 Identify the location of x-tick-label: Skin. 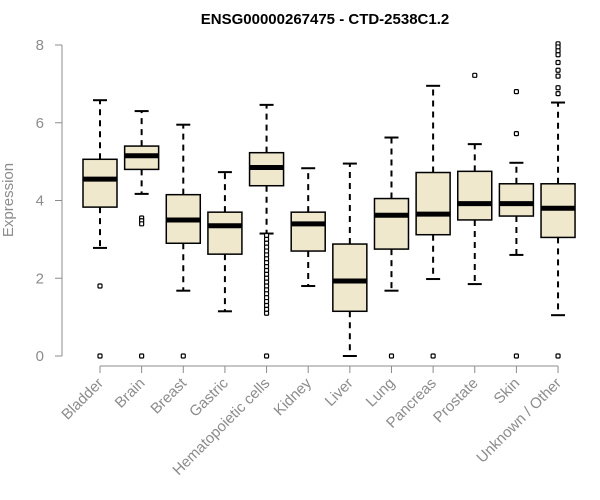
(507, 391).